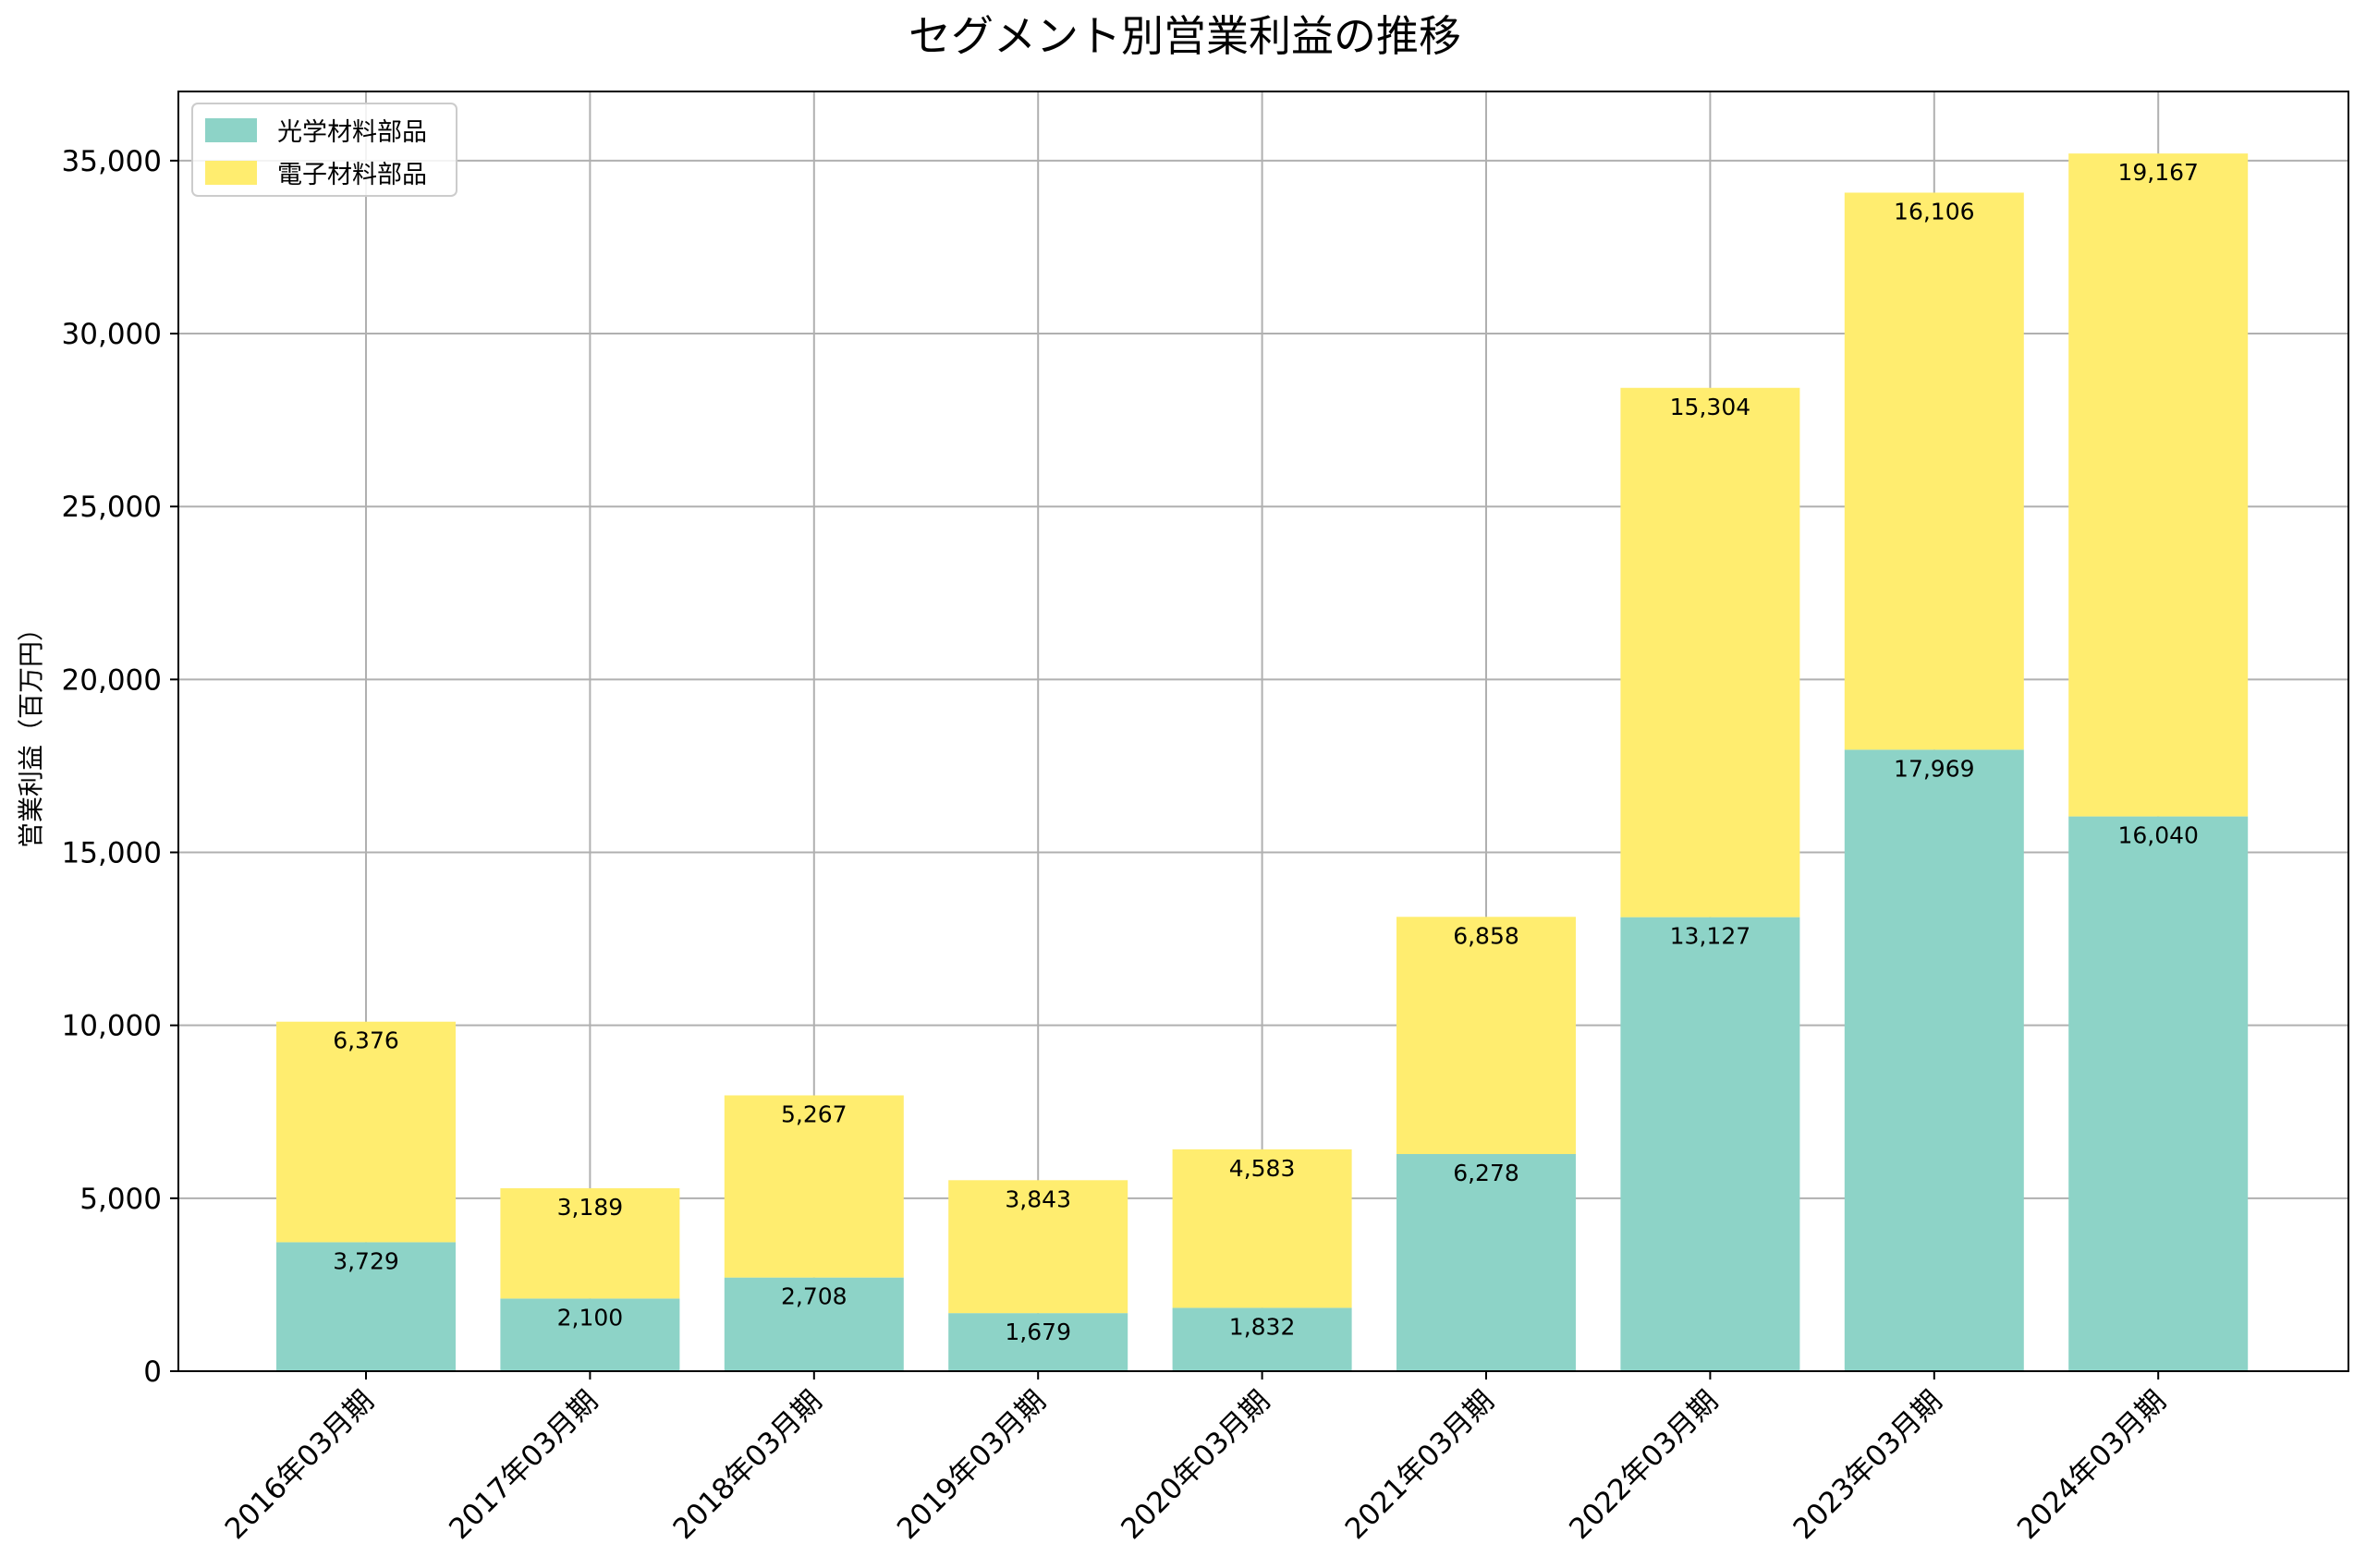 Image resolution: width=2366 pixels, height=1568 pixels. What do you see at coordinates (1038, 1332) in the screenshot?
I see `bar-value-label: 1,679` at bounding box center [1038, 1332].